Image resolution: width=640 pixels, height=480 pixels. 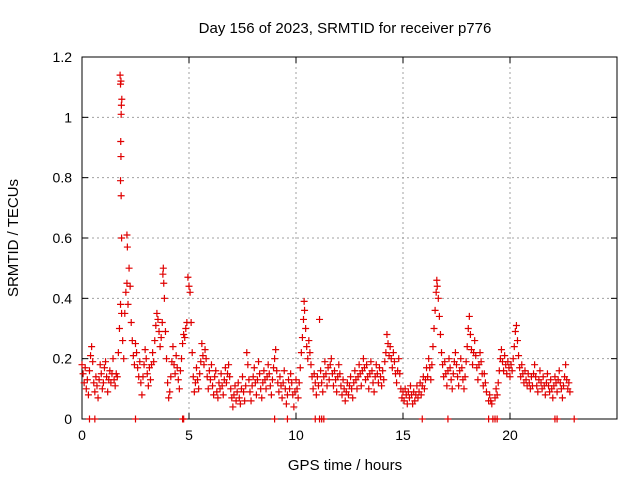 I want to click on y-tick-label: 1.2, so click(x=63, y=57).